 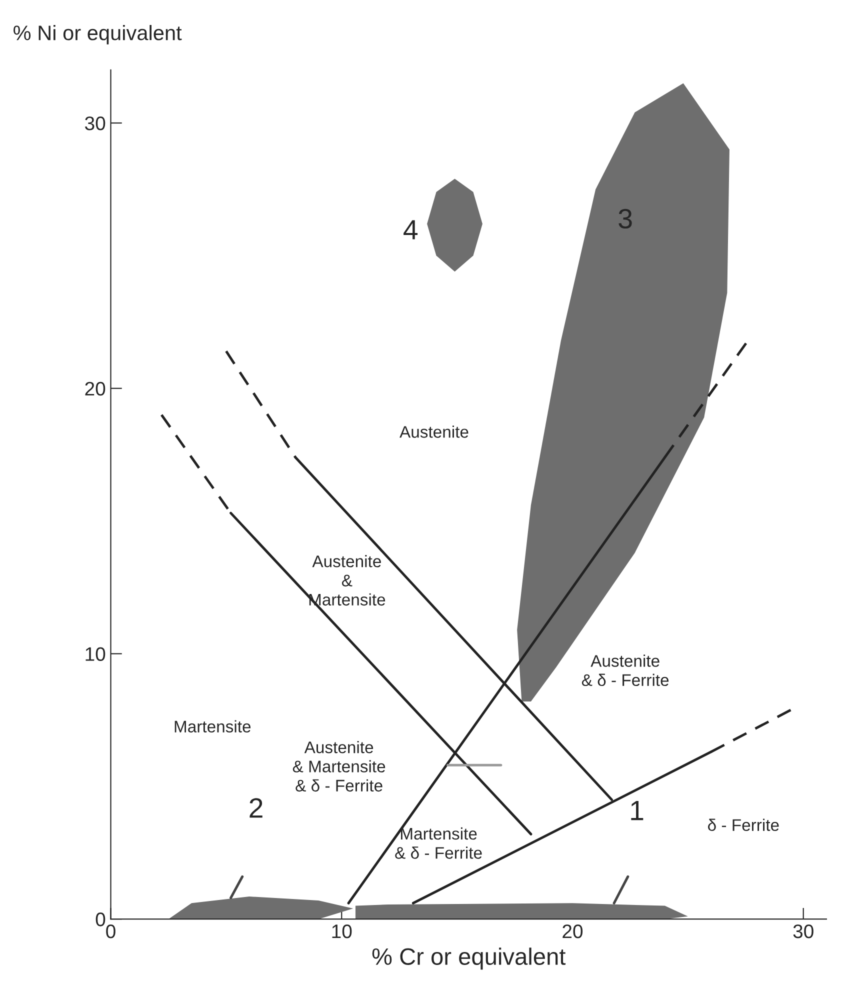 What do you see at coordinates (96, 654) in the screenshot?
I see `y-tick-label: 10` at bounding box center [96, 654].